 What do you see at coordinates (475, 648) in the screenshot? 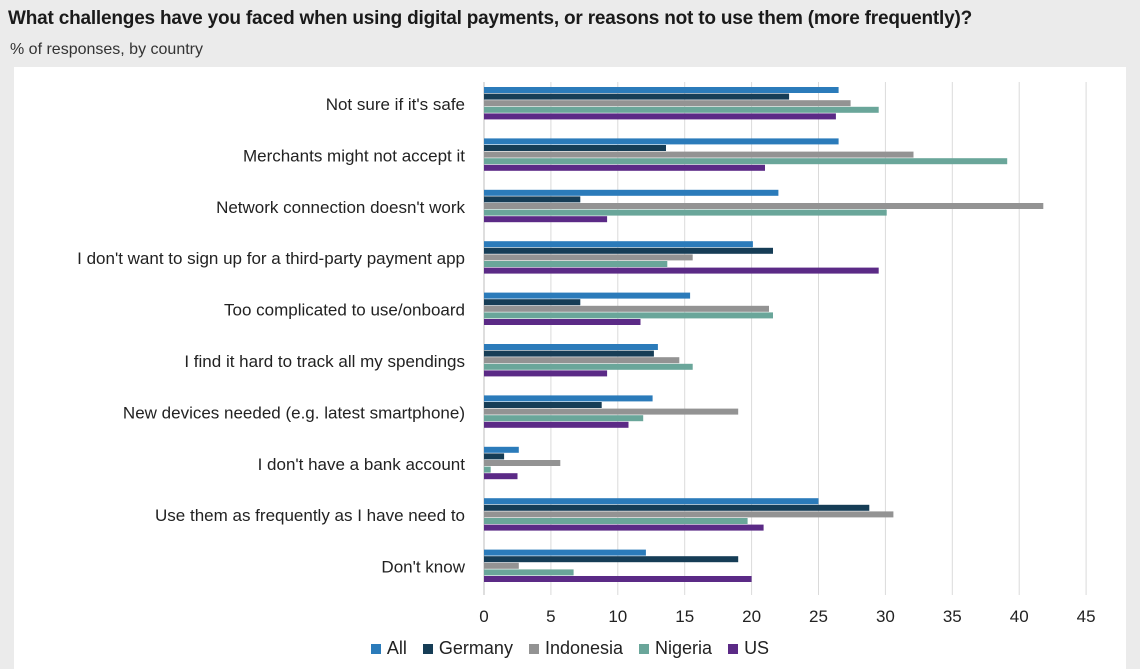
I see `legend-label: Germany` at bounding box center [475, 648].